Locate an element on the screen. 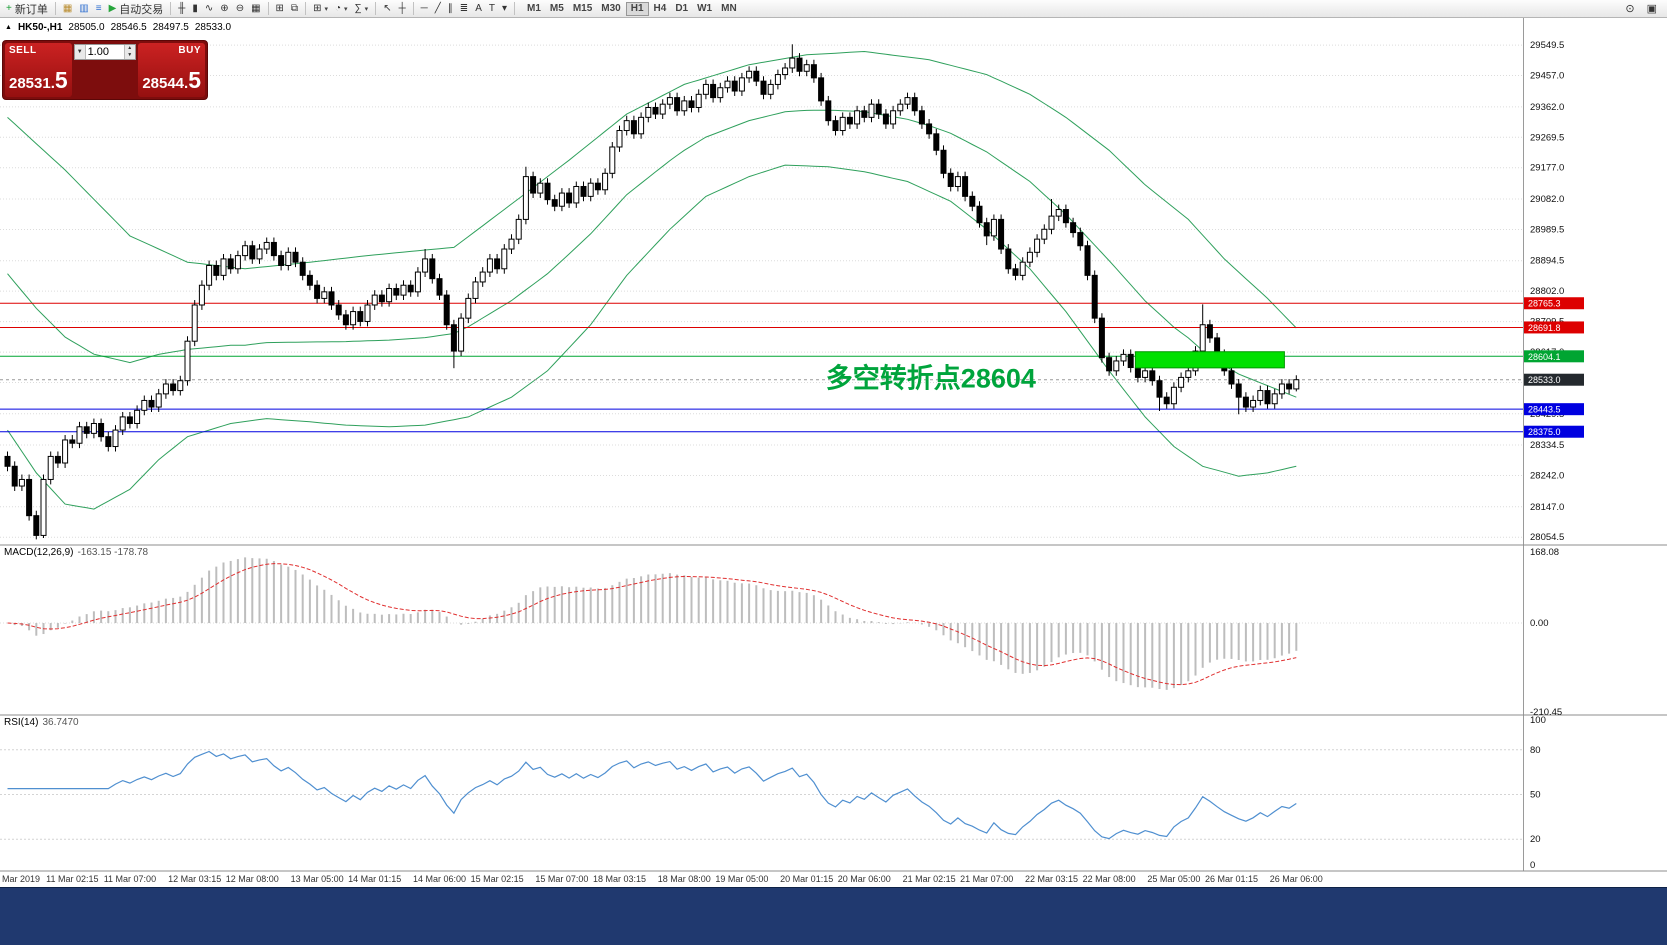  layout-button: ▣ is located at coordinates (1651, 9).